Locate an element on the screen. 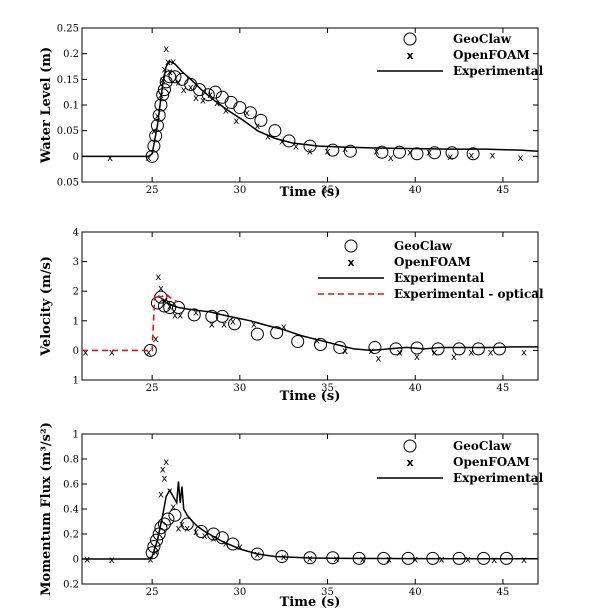  legend-label: Experimental - optical is located at coordinates (469, 294).